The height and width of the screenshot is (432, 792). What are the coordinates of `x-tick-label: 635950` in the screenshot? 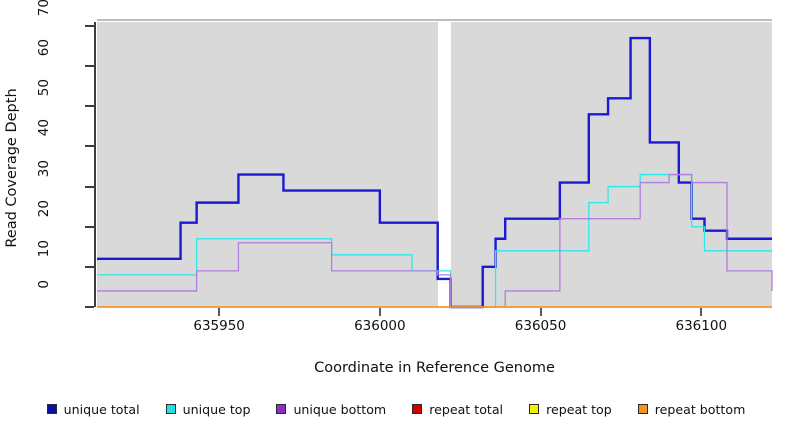 It's located at (219, 326).